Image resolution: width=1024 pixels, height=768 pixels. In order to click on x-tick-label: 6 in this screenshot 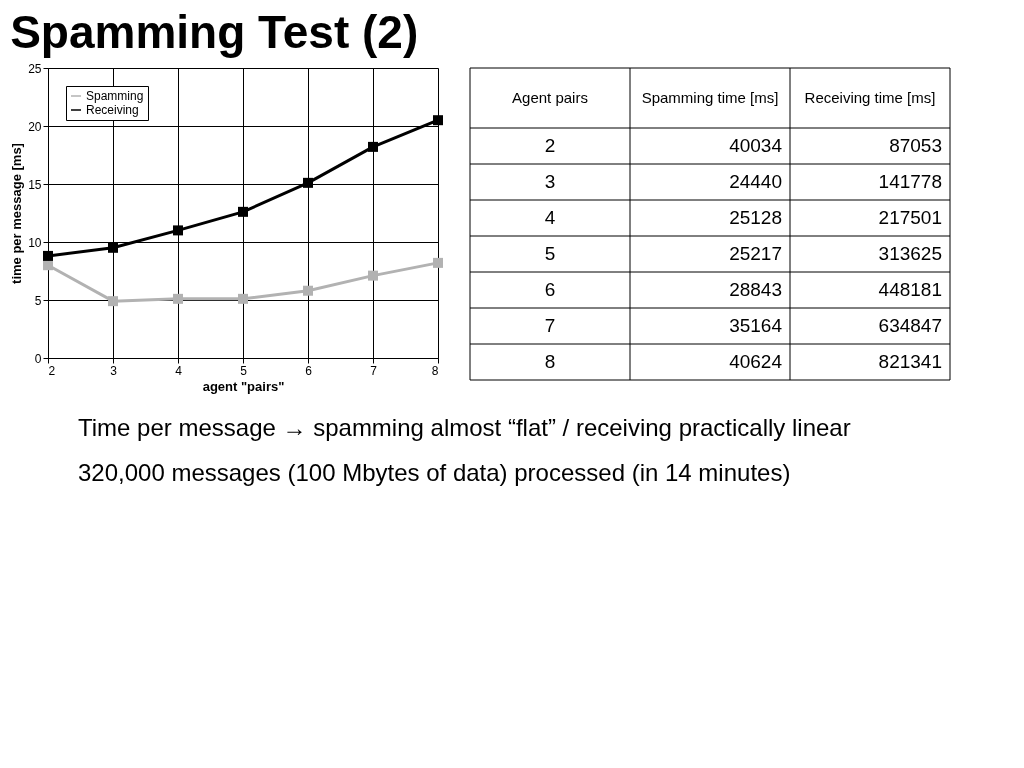, I will do `click(309, 370)`.